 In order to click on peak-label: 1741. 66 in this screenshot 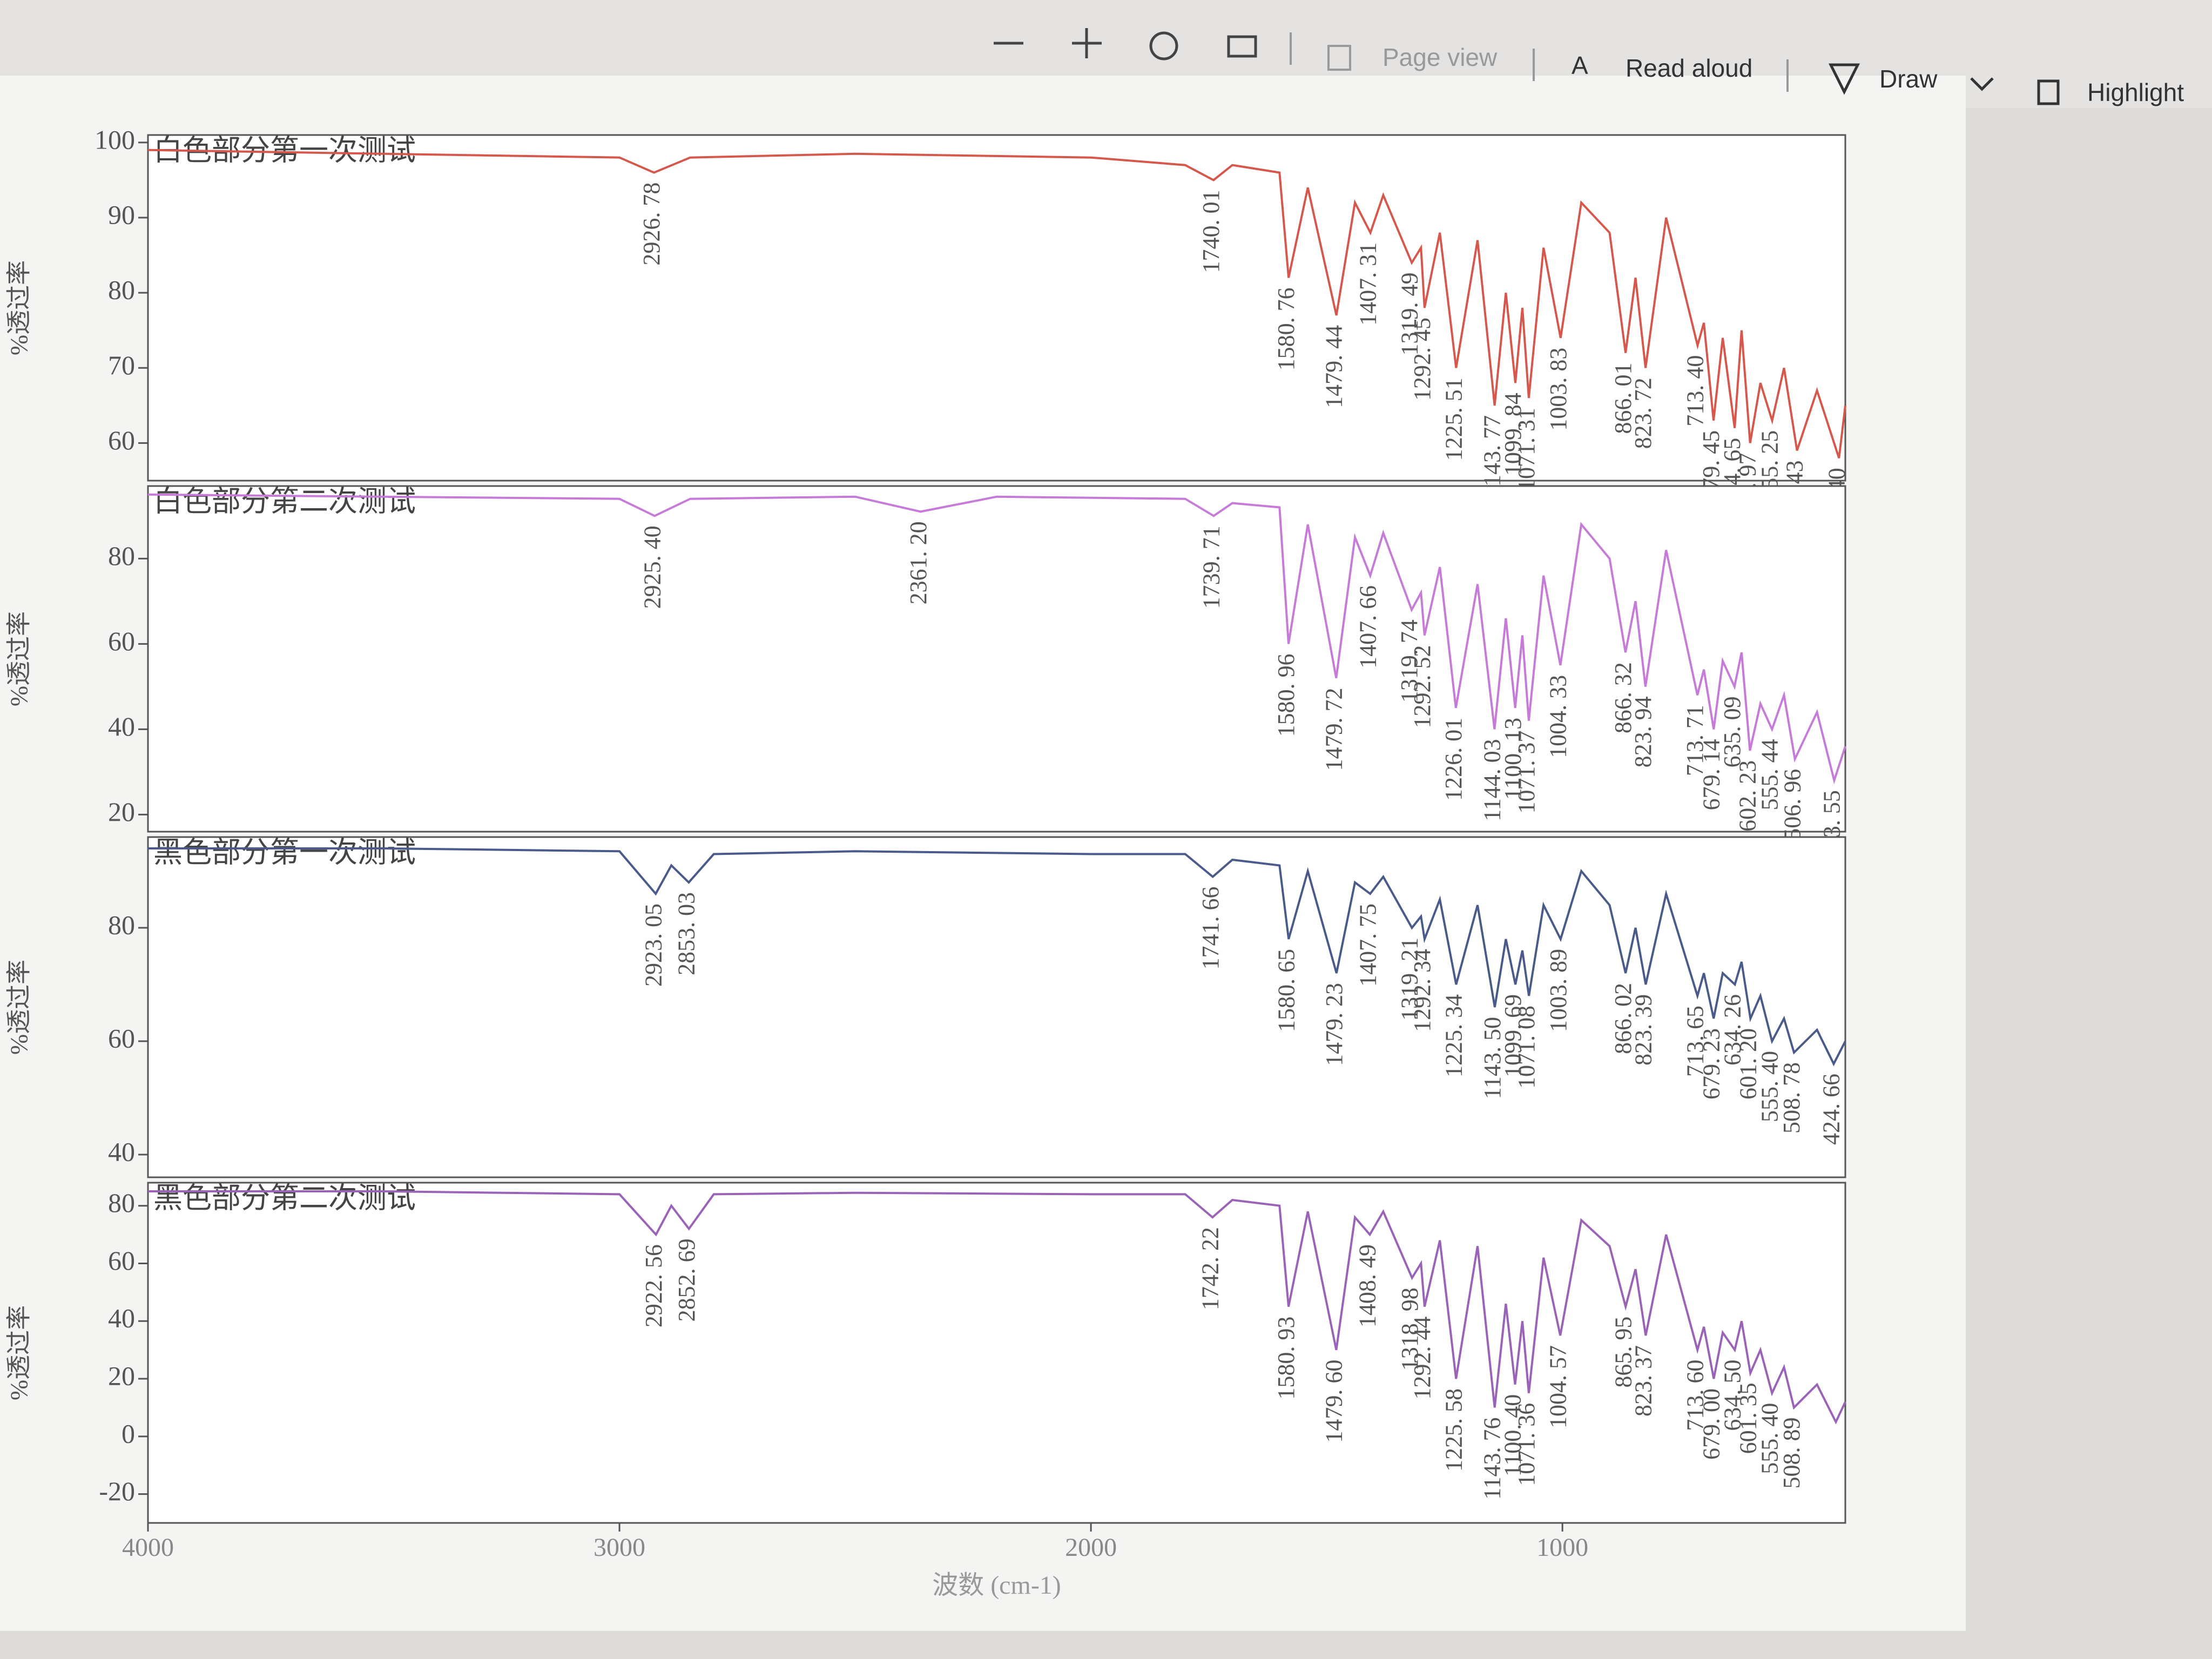, I will do `click(1210, 928)`.